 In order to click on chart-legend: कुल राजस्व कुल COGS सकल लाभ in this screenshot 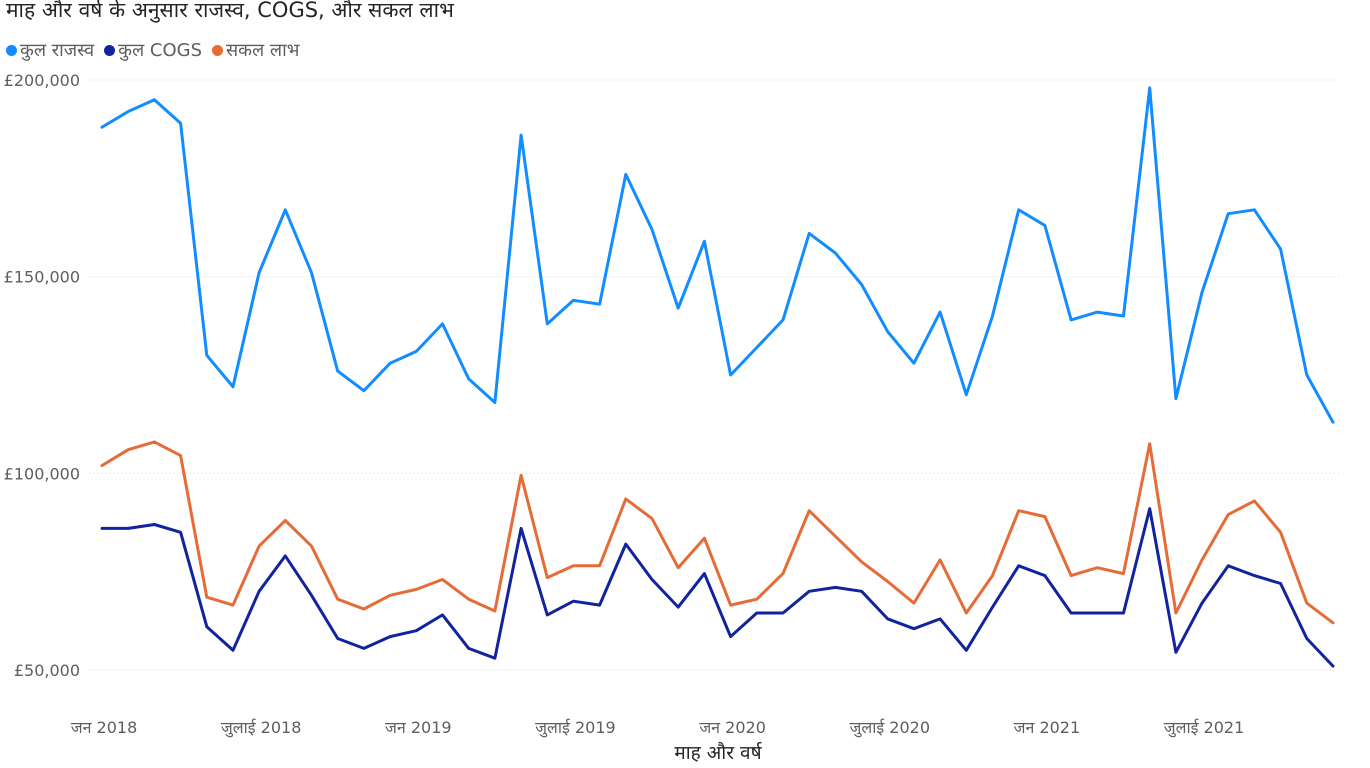, I will do `click(152, 50)`.